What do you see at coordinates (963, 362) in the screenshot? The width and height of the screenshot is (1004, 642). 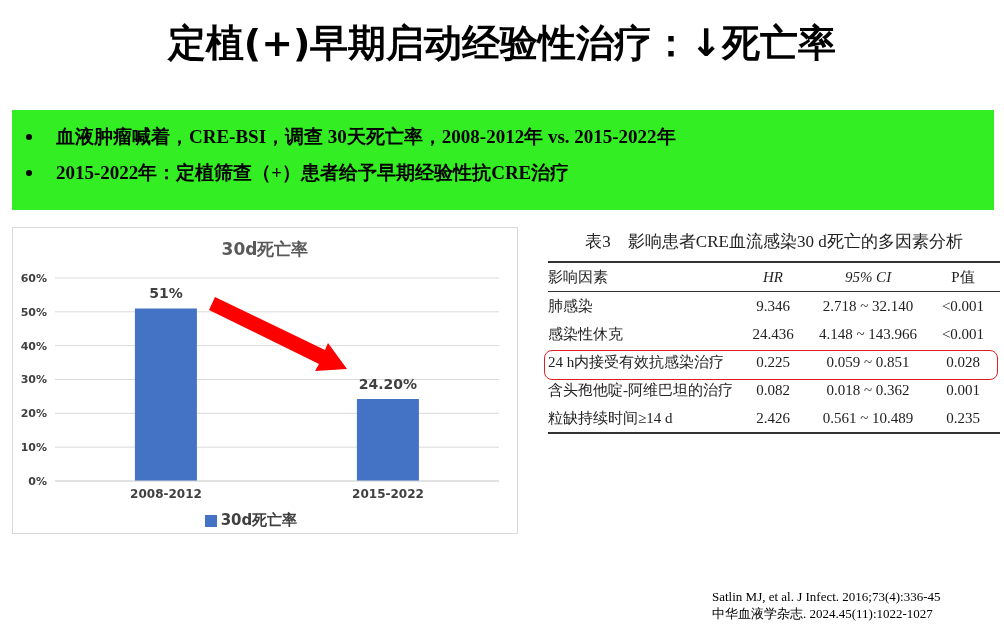 I see `text: 0.028` at bounding box center [963, 362].